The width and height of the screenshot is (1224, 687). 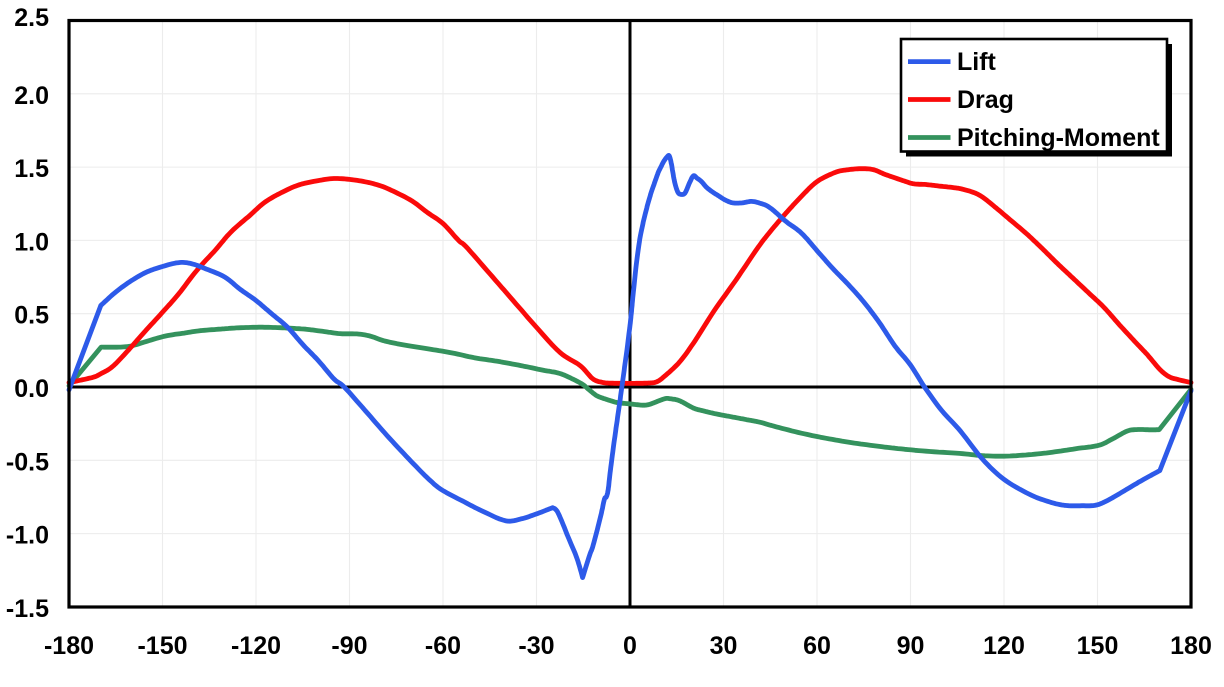 What do you see at coordinates (536, 646) in the screenshot?
I see `svg-text: -30` at bounding box center [536, 646].